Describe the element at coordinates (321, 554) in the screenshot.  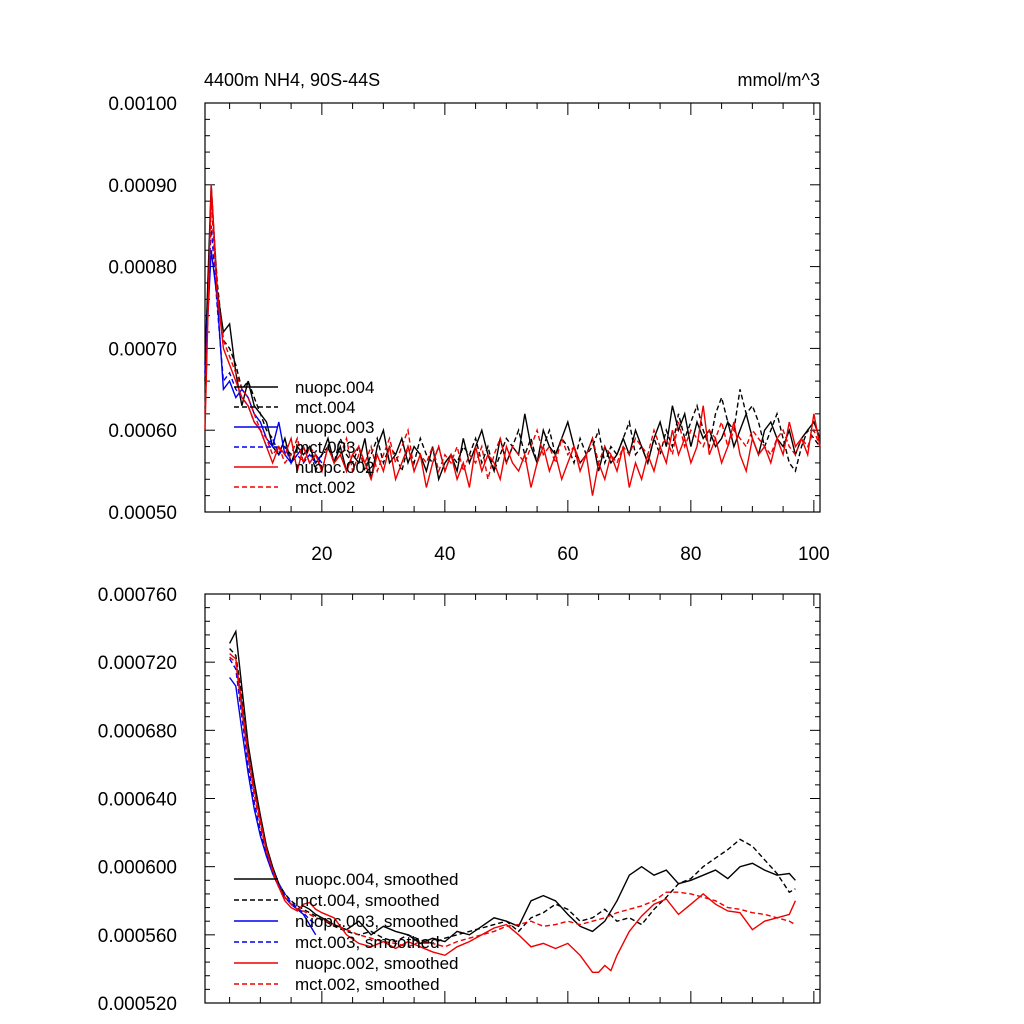
I see `x-tick-label: 20` at that location.